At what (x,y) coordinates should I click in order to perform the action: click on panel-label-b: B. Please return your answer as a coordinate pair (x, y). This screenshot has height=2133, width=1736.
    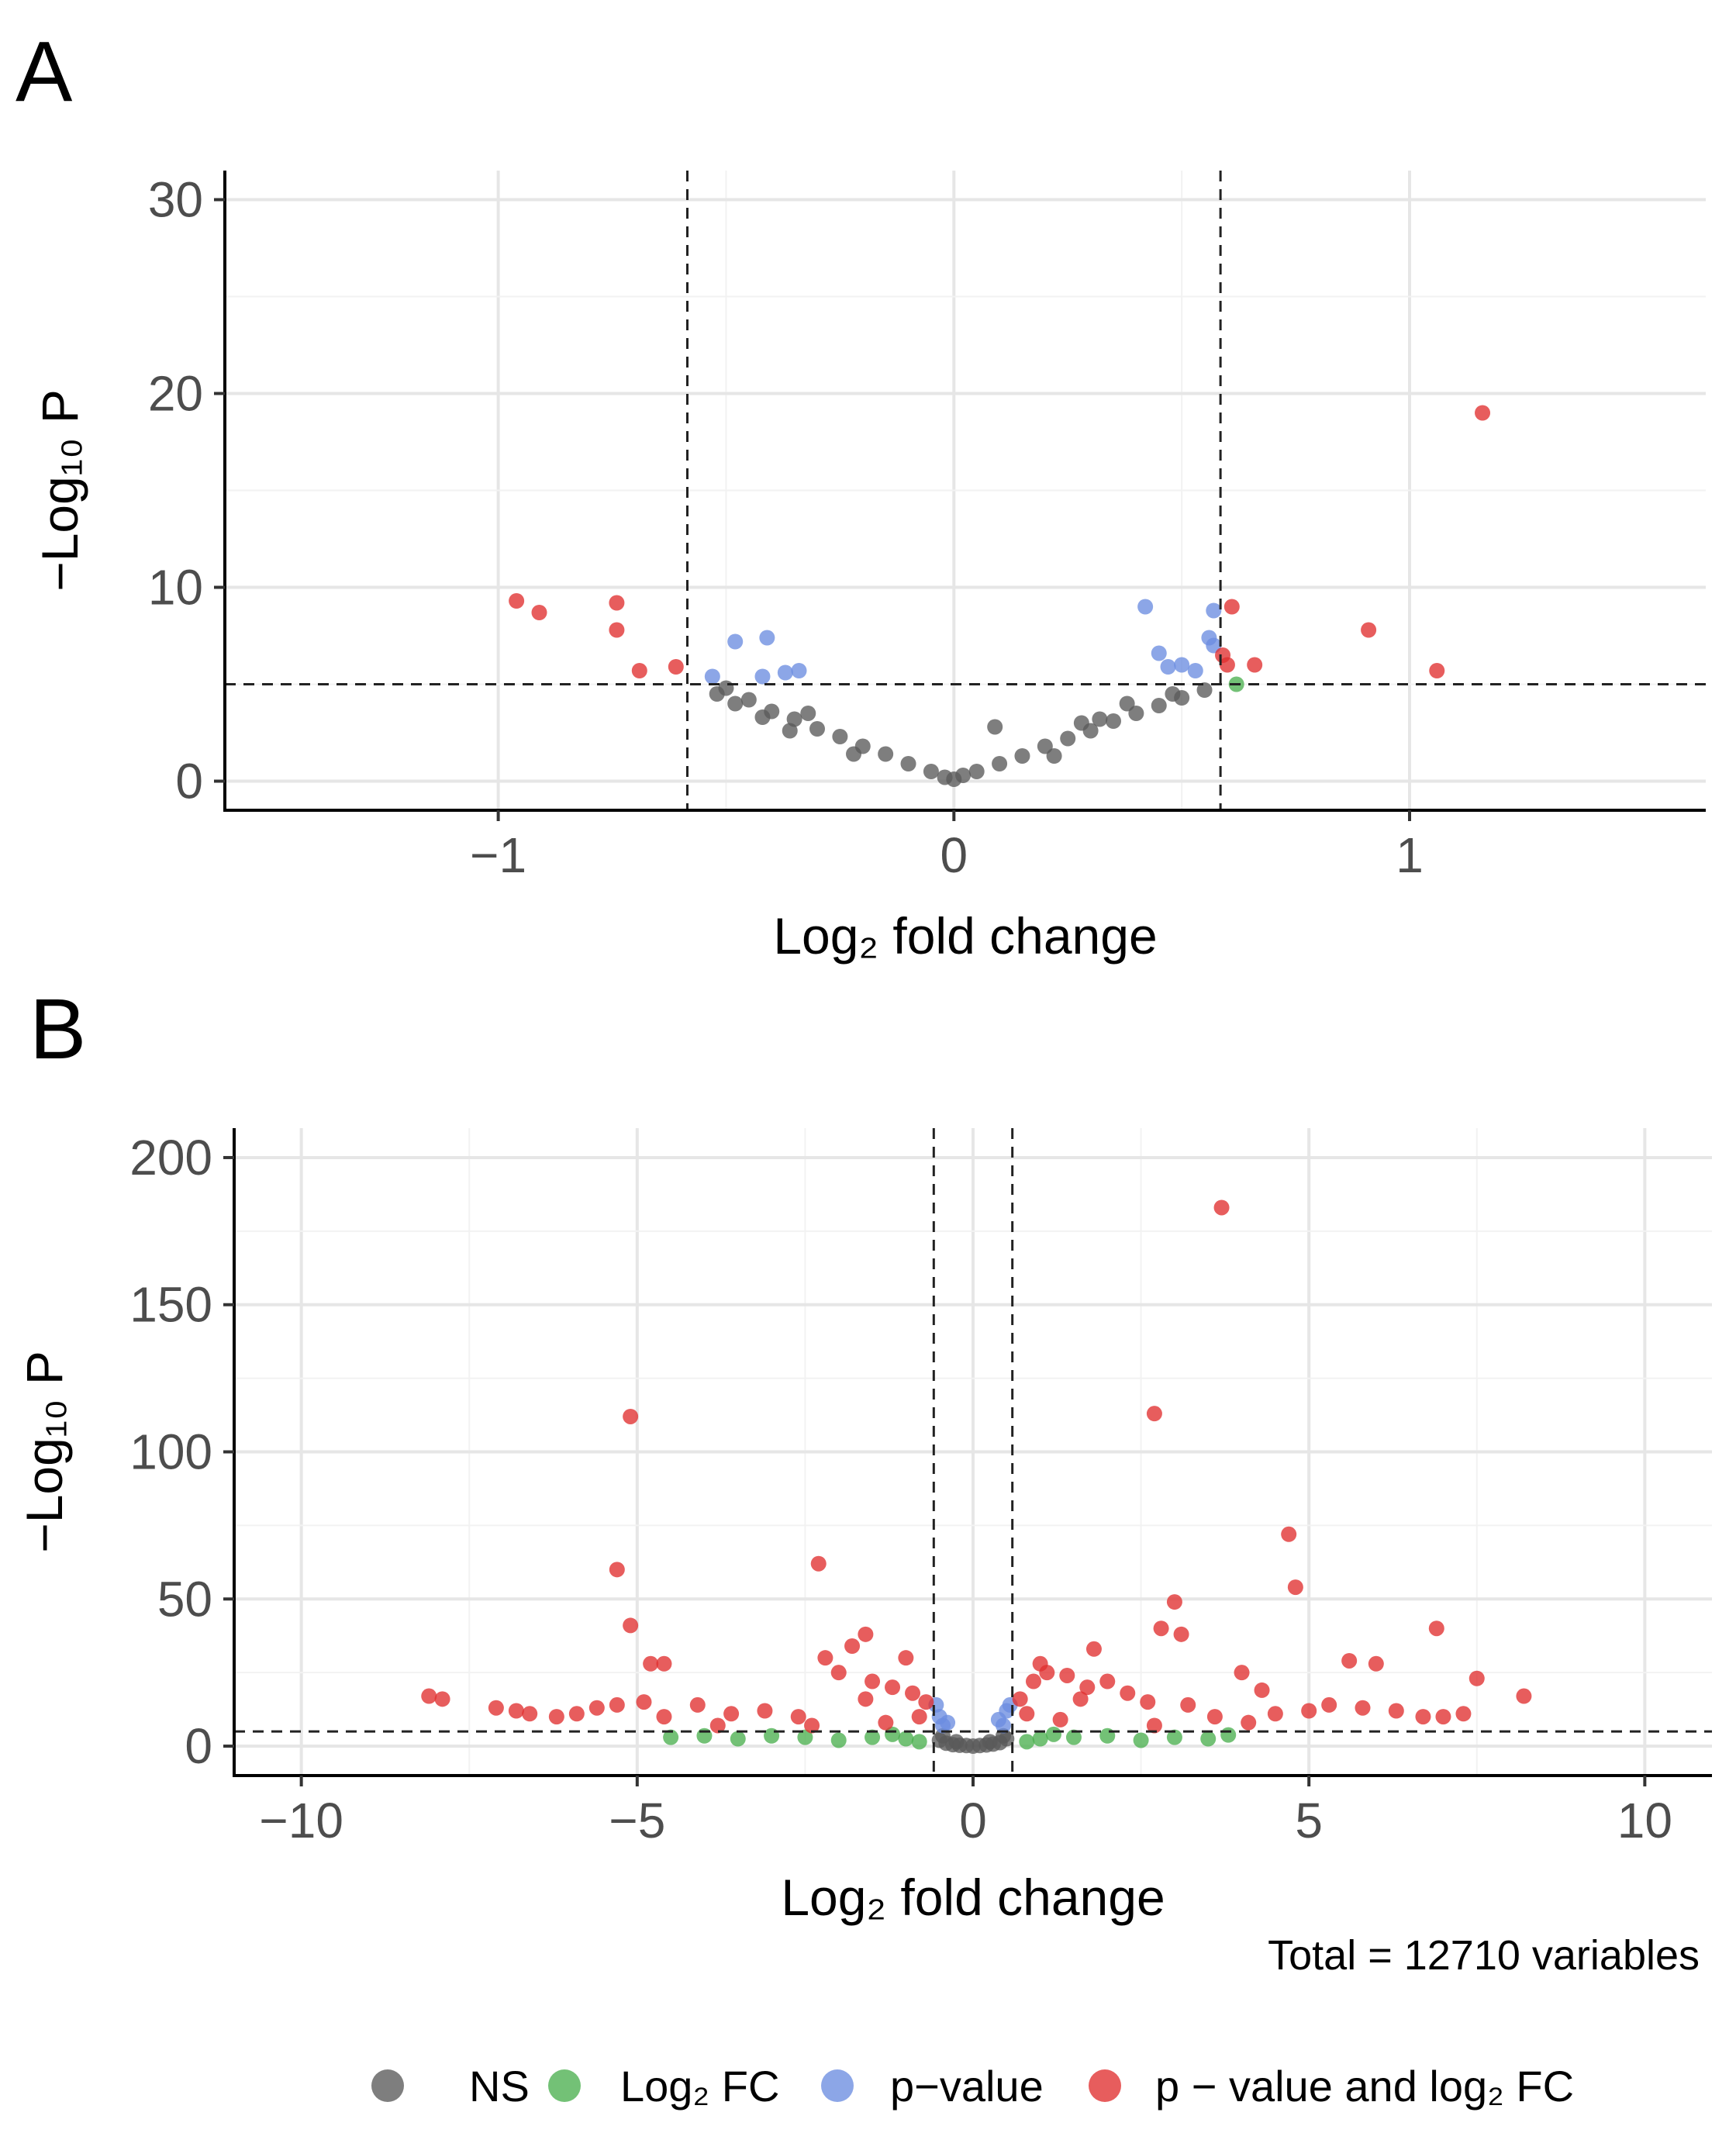
    Looking at the image, I should click on (58, 1029).